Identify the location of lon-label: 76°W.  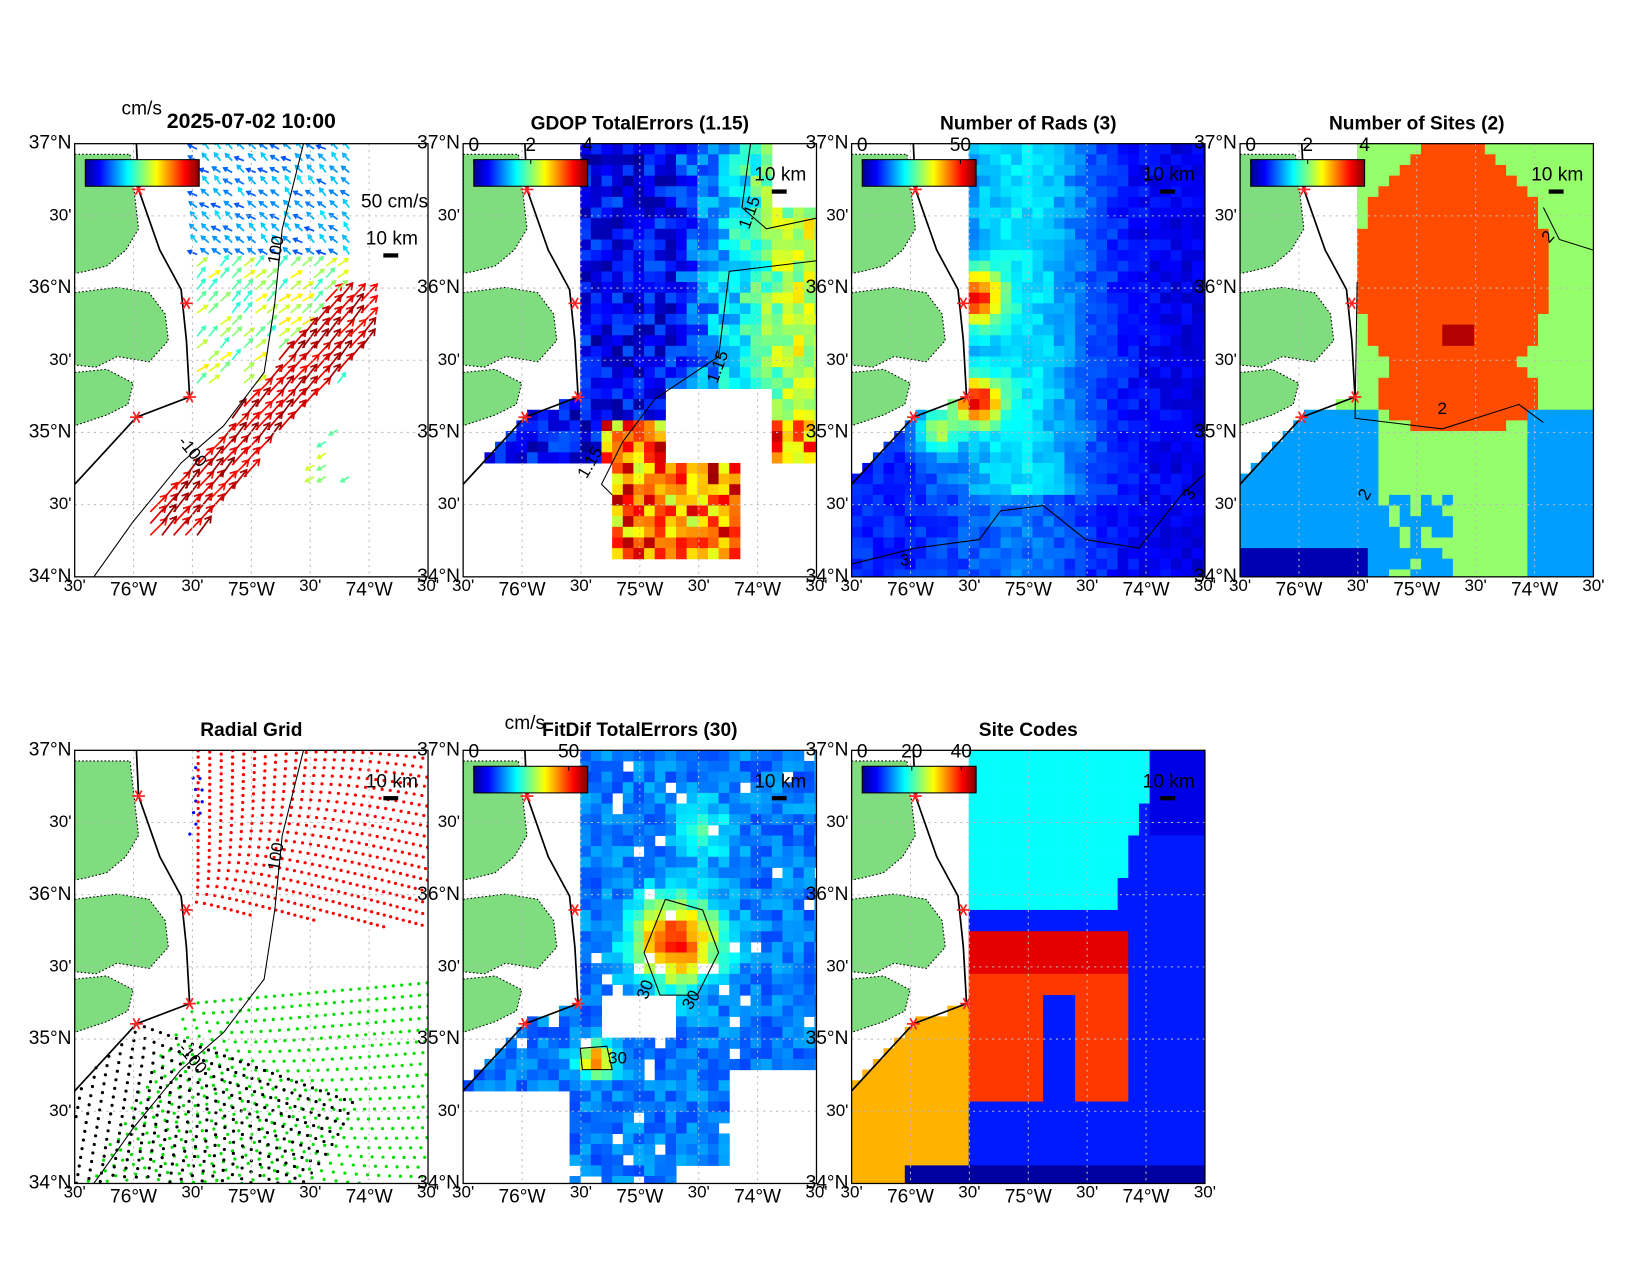
(133, 590).